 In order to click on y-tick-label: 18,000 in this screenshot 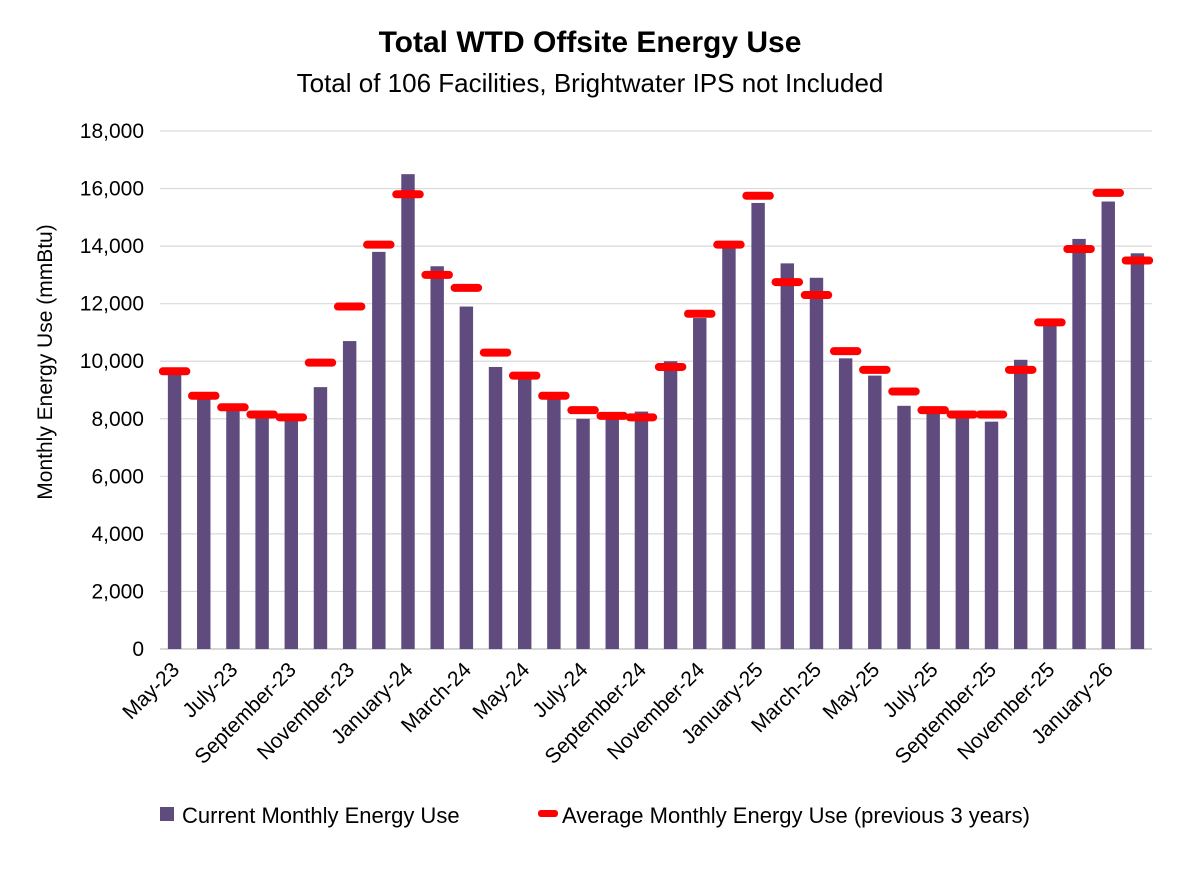, I will do `click(112, 131)`.